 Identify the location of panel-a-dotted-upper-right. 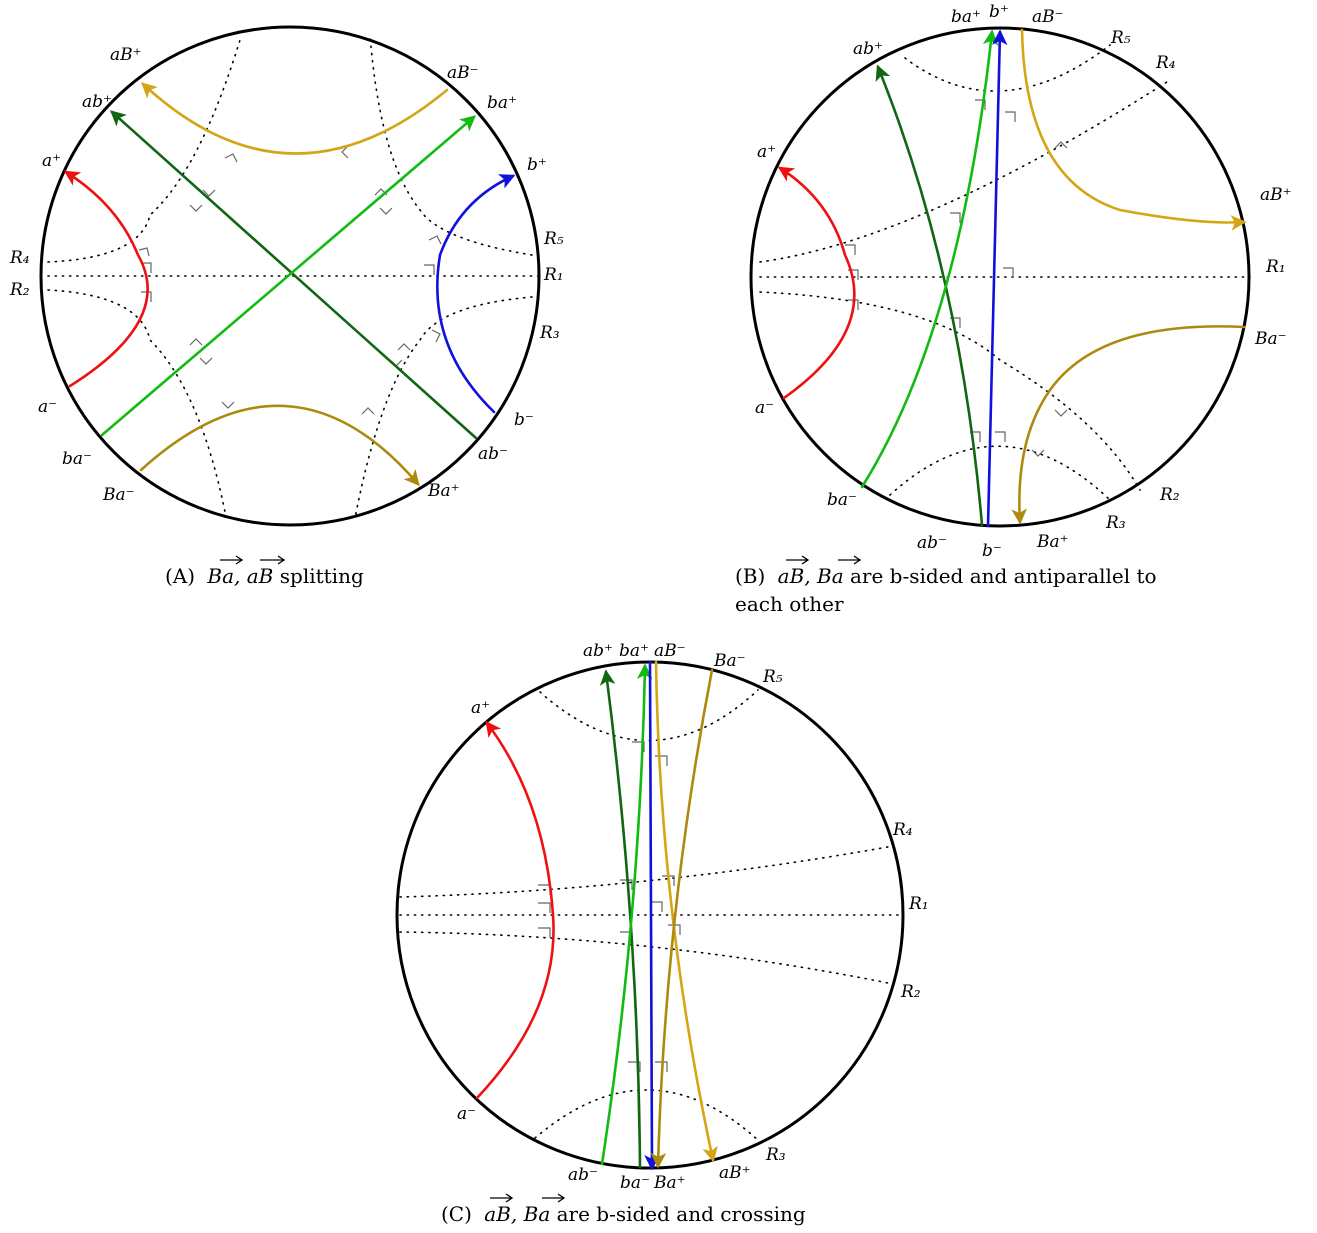
(451, 145).